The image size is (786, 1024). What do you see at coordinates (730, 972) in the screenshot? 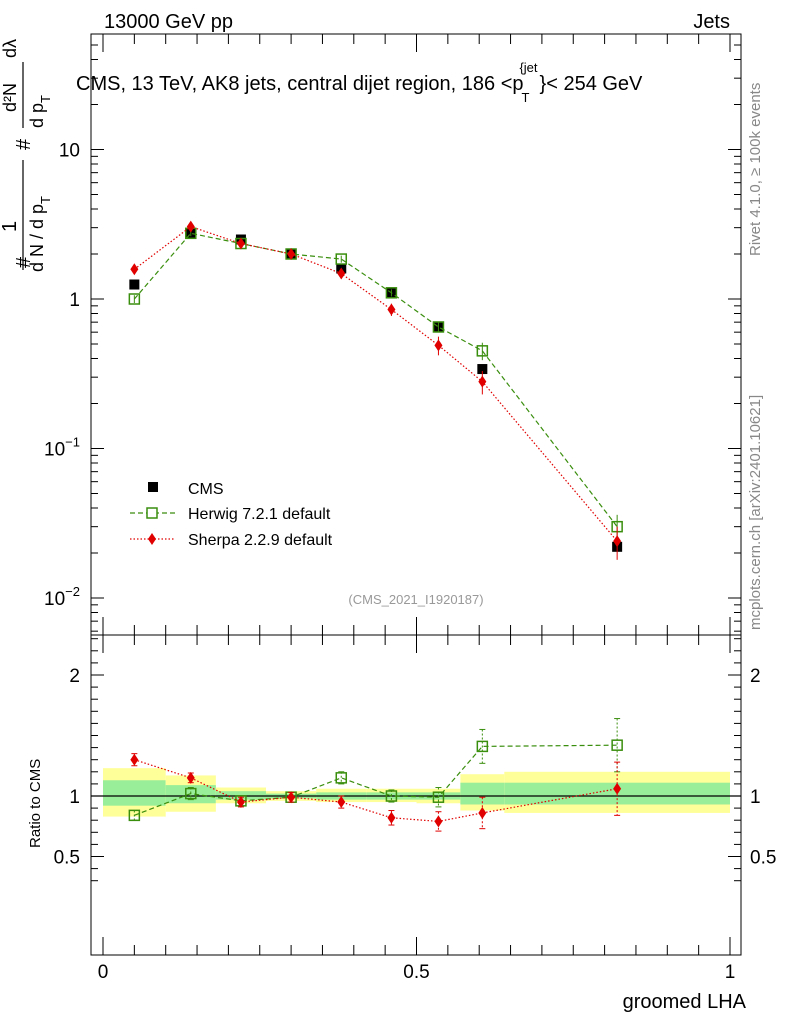
I see `ratio-xtick-label-2: 1` at bounding box center [730, 972].